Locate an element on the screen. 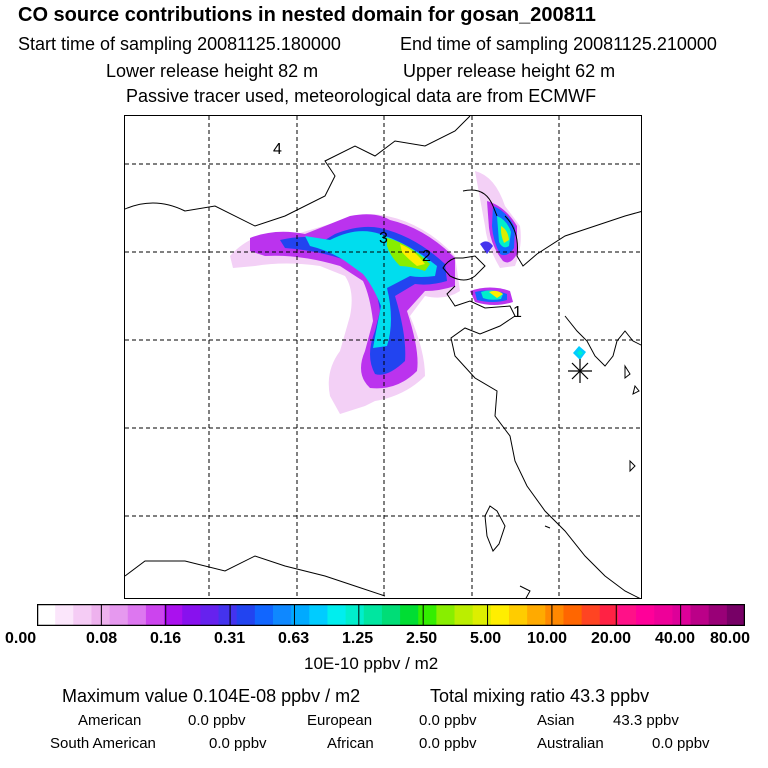  scale-tick-6: 2.50 is located at coordinates (422, 638).